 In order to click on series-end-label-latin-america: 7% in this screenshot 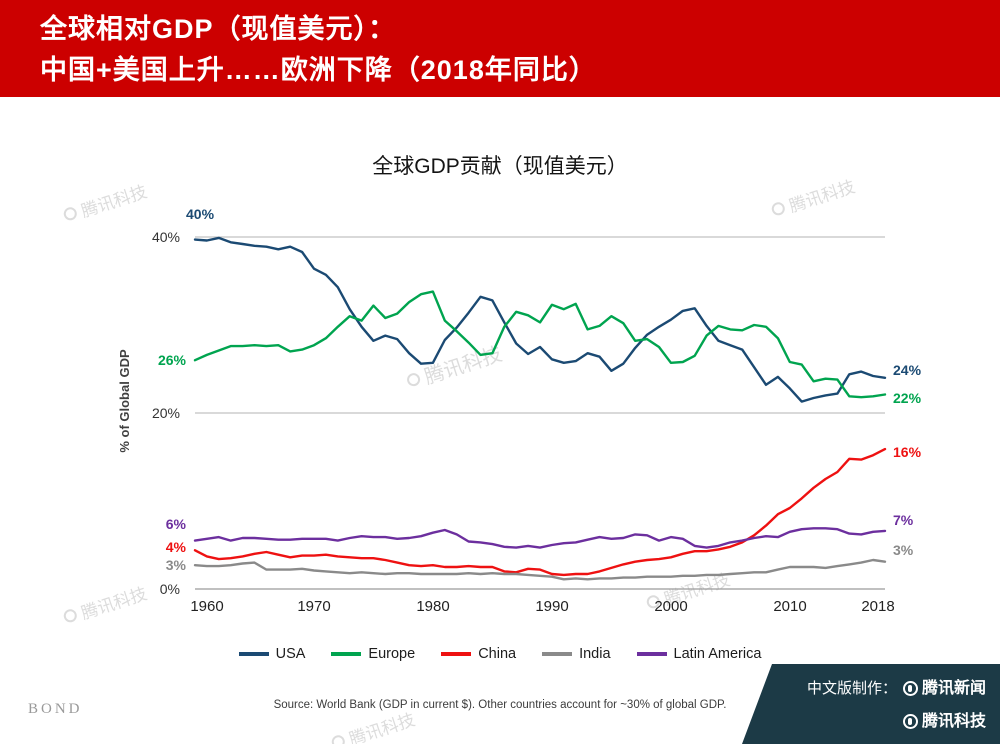, I will do `click(903, 520)`.